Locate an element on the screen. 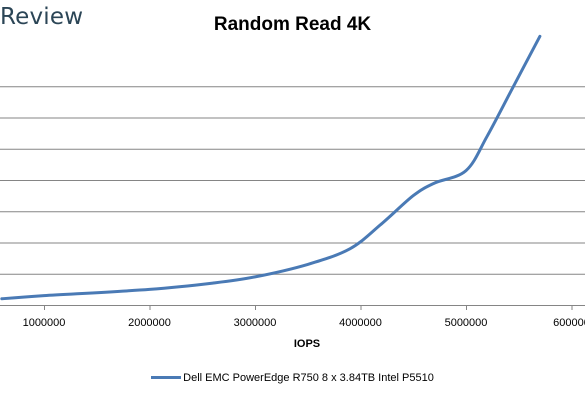 Image resolution: width=585 pixels, height=401 pixels. x-tick-label: 600000 is located at coordinates (569, 323).